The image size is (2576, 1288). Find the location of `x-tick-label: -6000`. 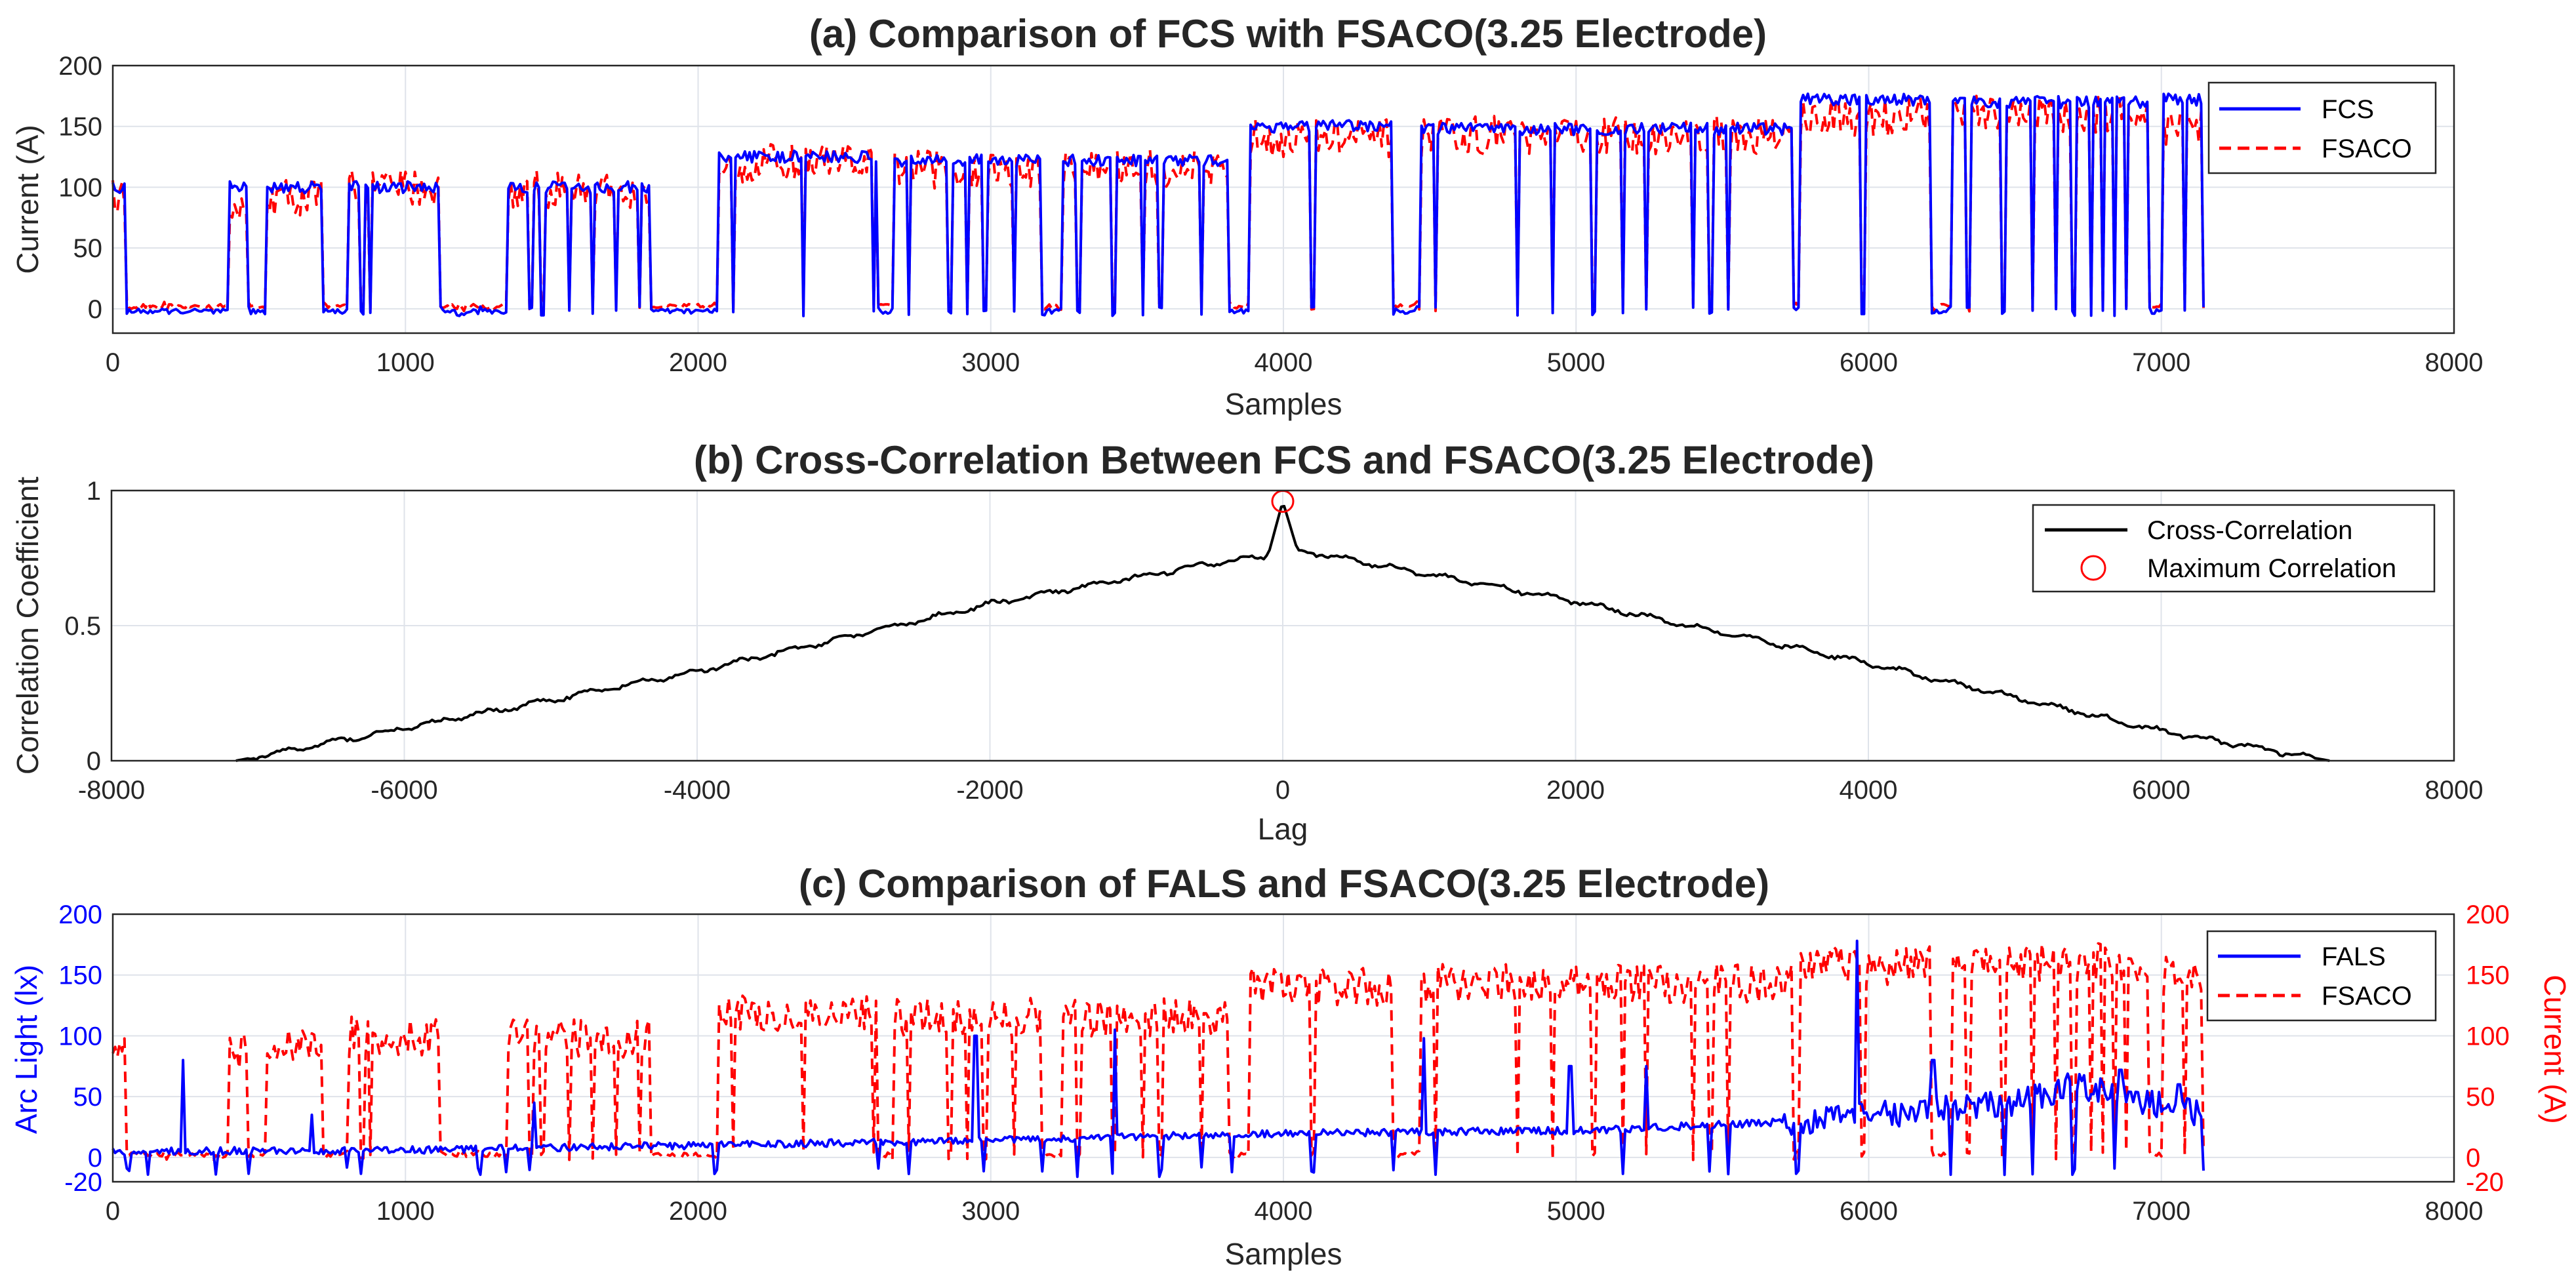

x-tick-label: -6000 is located at coordinates (404, 790).